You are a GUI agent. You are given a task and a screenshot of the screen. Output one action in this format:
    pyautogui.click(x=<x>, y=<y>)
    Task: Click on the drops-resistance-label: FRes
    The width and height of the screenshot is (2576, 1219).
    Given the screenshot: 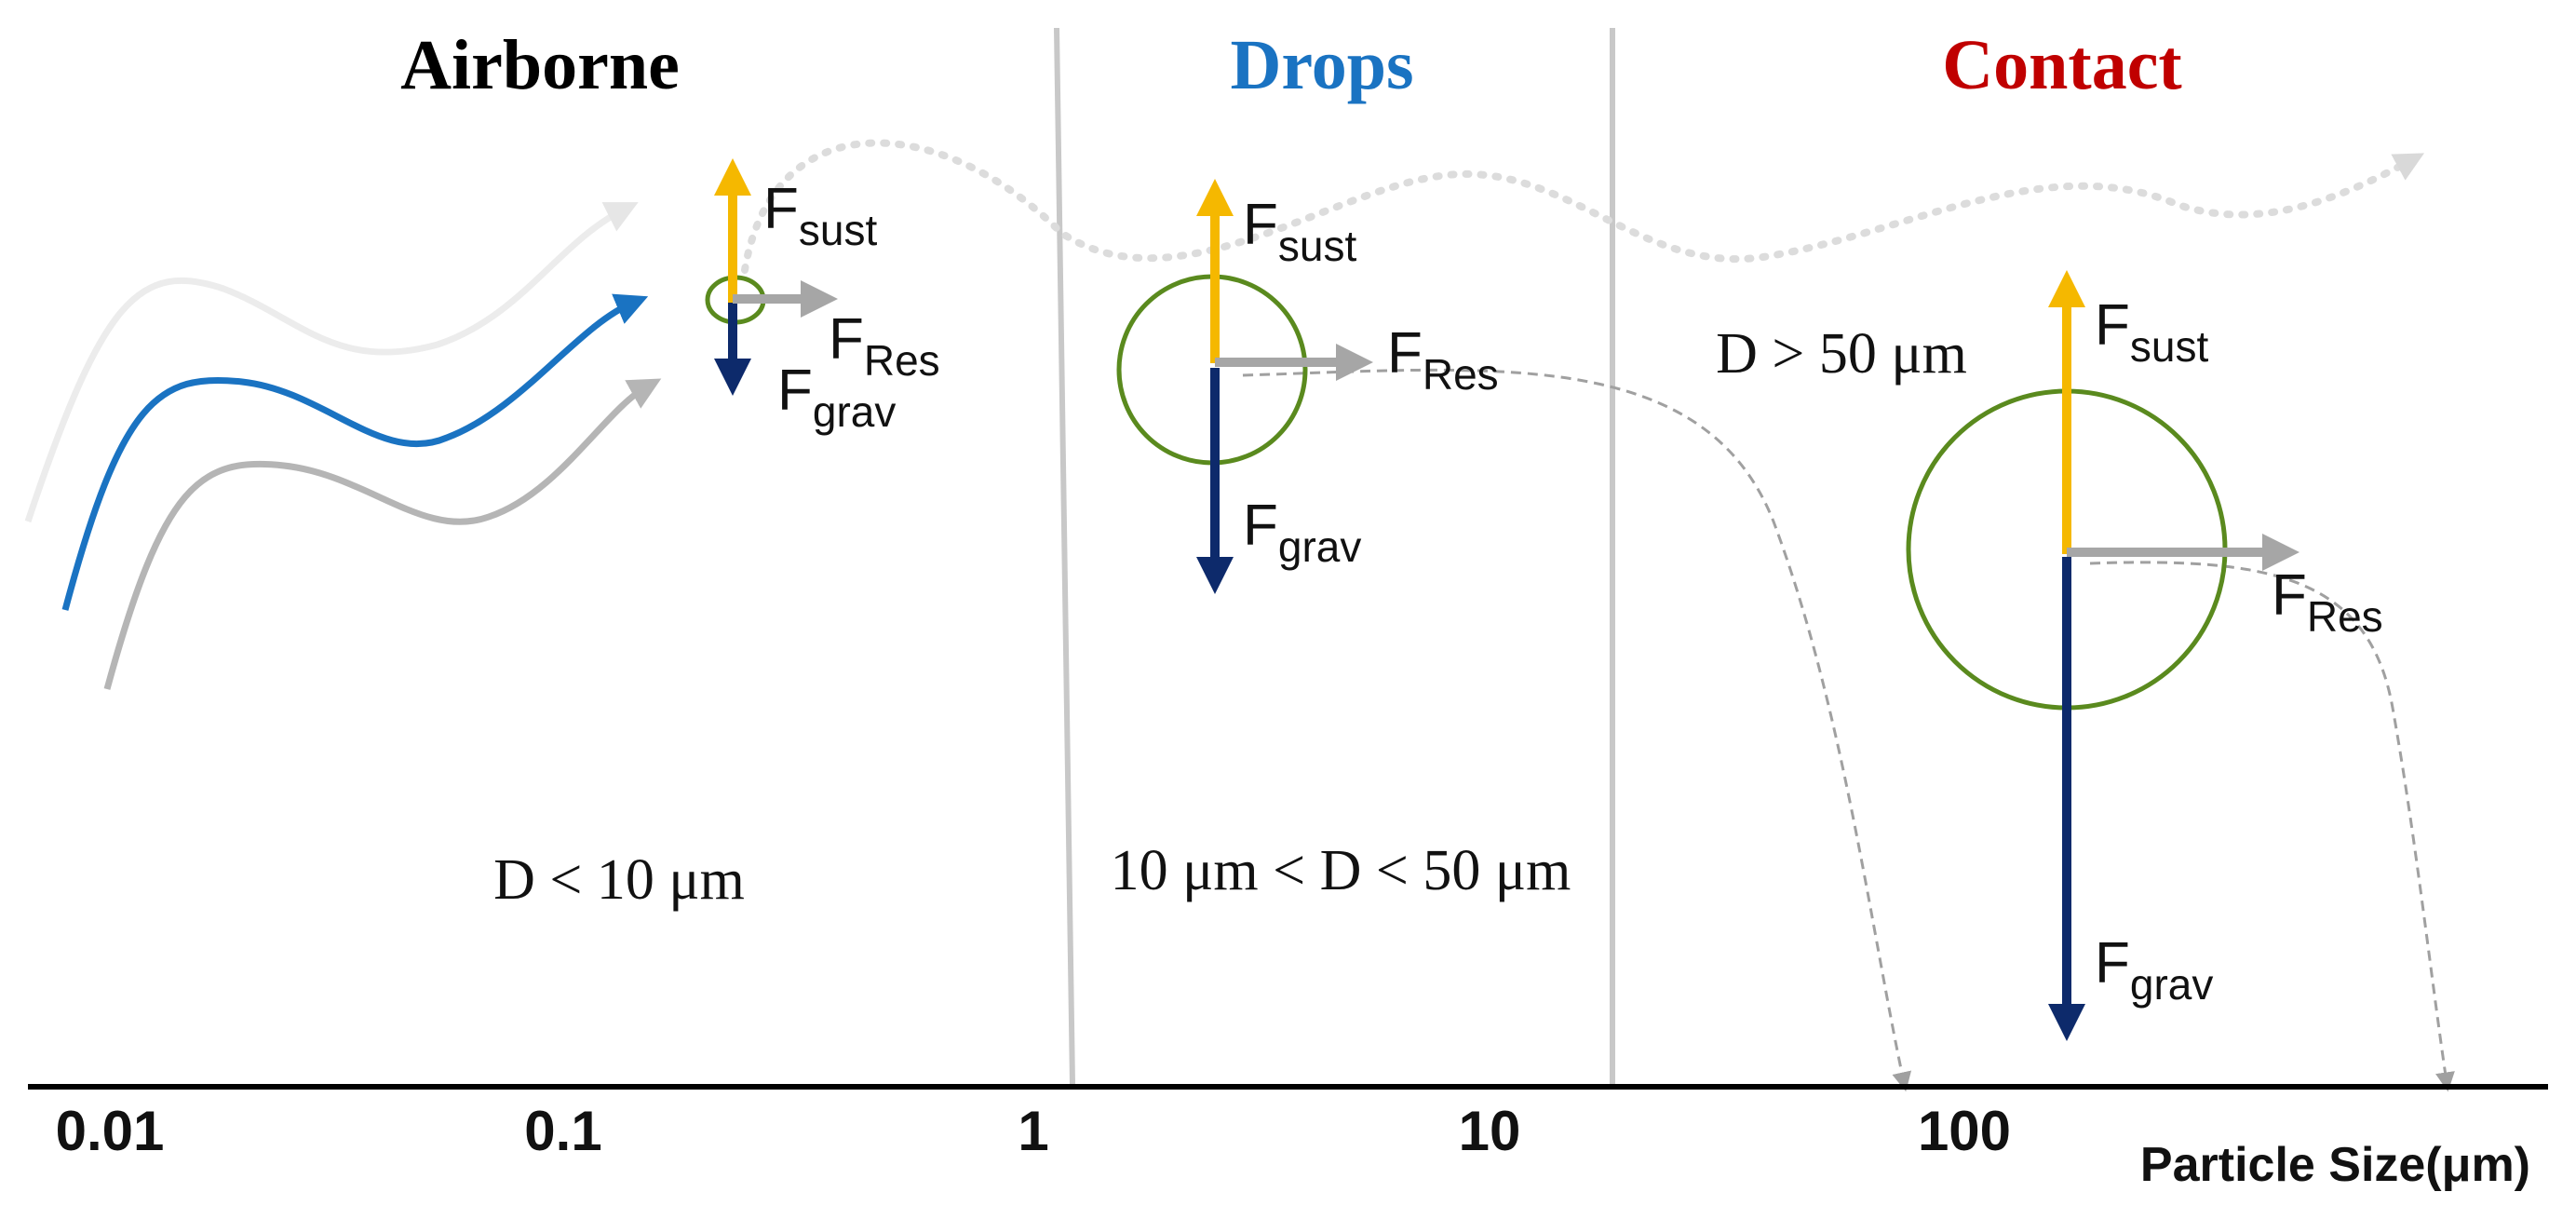 What is the action you would take?
    pyautogui.click(x=1443, y=360)
    